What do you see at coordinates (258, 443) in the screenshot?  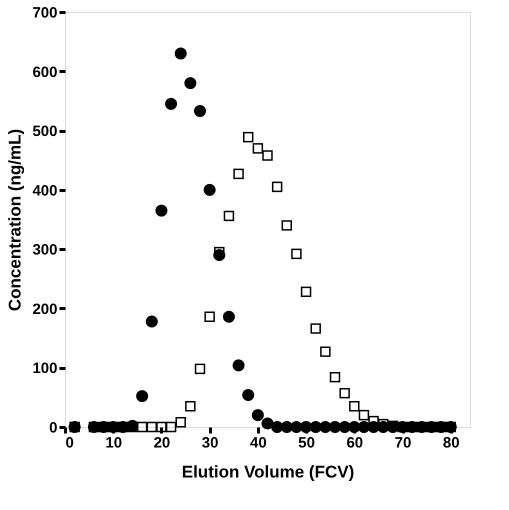 I see `x-tick-label: 40` at bounding box center [258, 443].